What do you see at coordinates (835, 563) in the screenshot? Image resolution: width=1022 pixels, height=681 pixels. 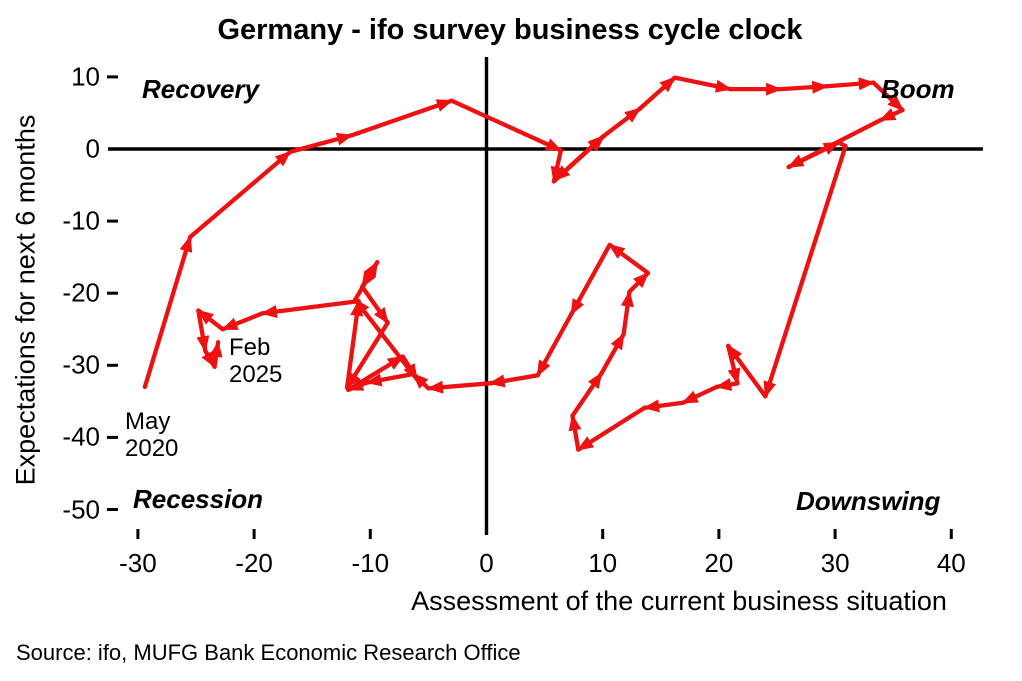 I see `x-tick-label: 30` at bounding box center [835, 563].